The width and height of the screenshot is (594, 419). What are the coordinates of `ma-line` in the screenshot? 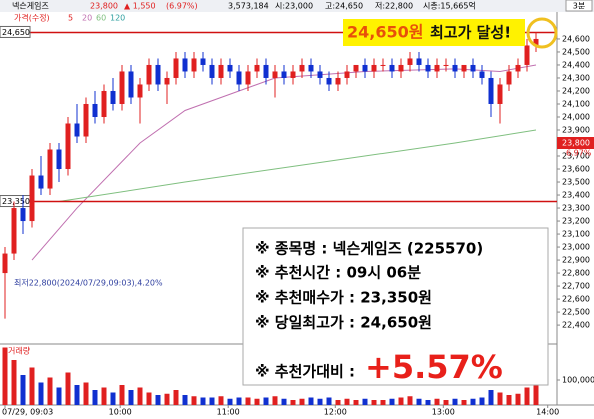 It's located at (297, 166).